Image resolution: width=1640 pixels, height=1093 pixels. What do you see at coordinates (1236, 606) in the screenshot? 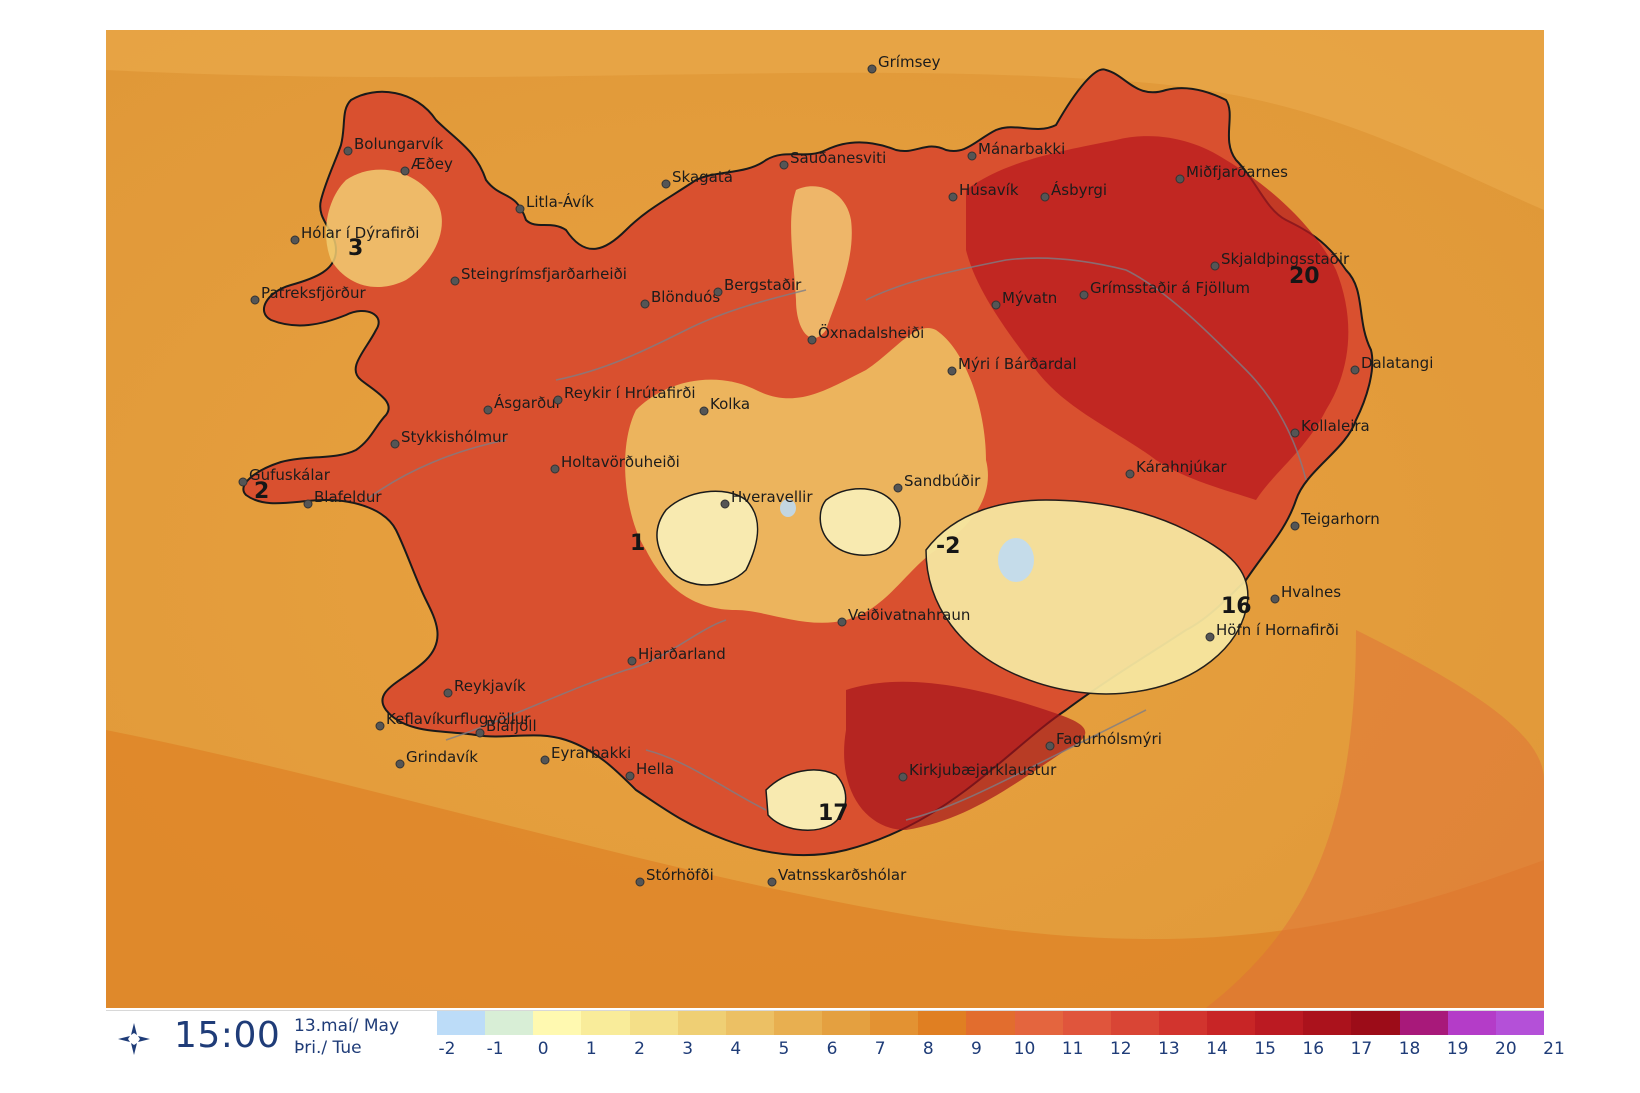
I see `temperature-value-label: 16` at bounding box center [1236, 606].